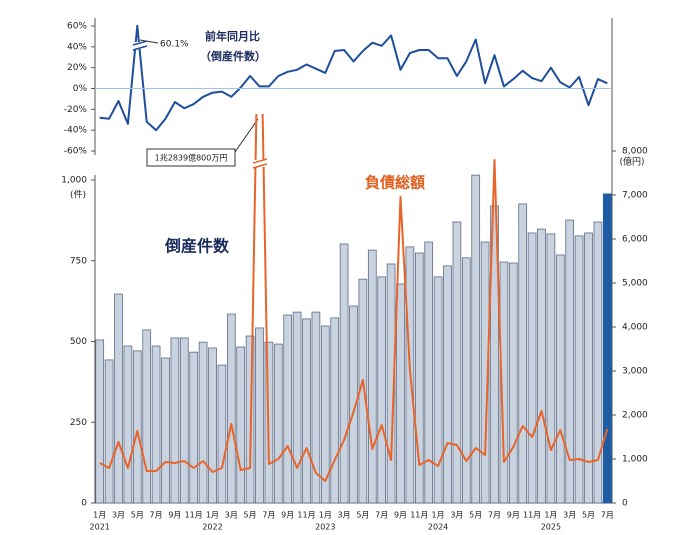  What do you see at coordinates (80, 89) in the screenshot?
I see `y-tick-label: 0%` at bounding box center [80, 89].